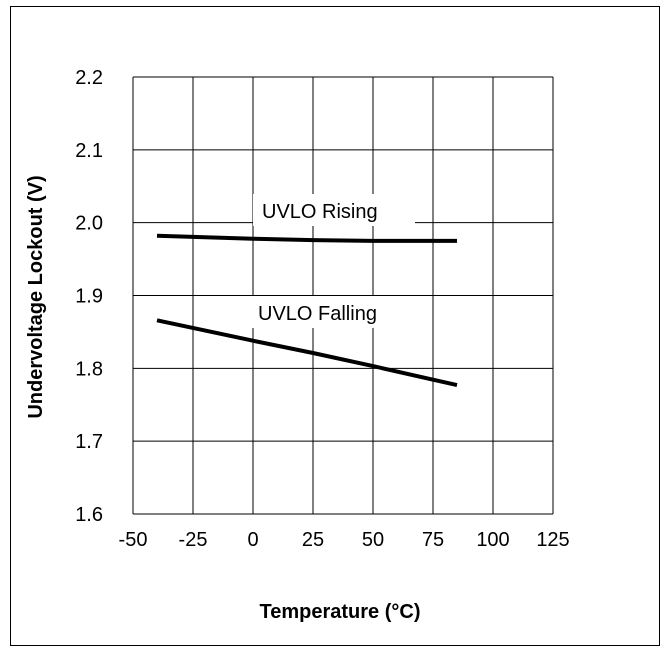  Describe the element at coordinates (317, 314) in the screenshot. I see `annotation-falling: UVLO Falling` at that location.